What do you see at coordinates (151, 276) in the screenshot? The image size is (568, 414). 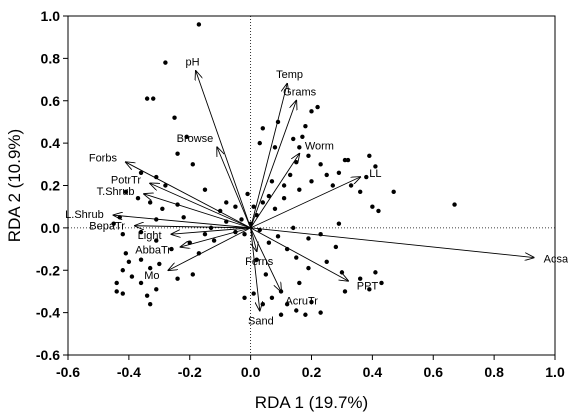 I see `vector-label: Mo` at bounding box center [151, 276].